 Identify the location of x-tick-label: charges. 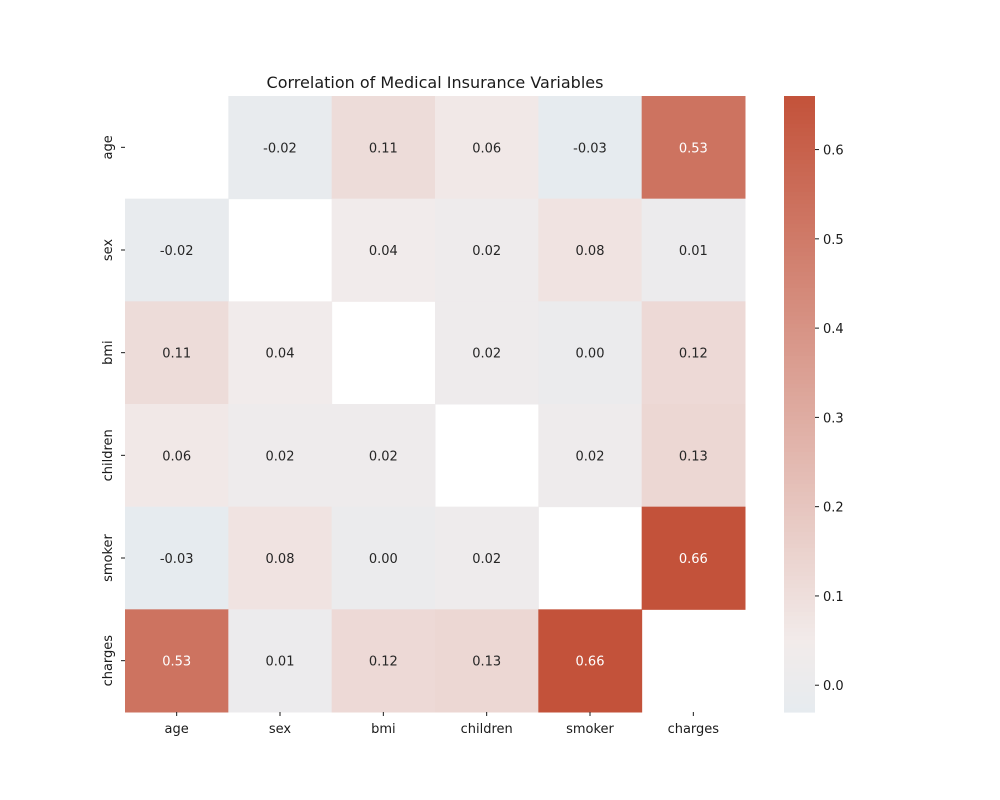
(694, 729).